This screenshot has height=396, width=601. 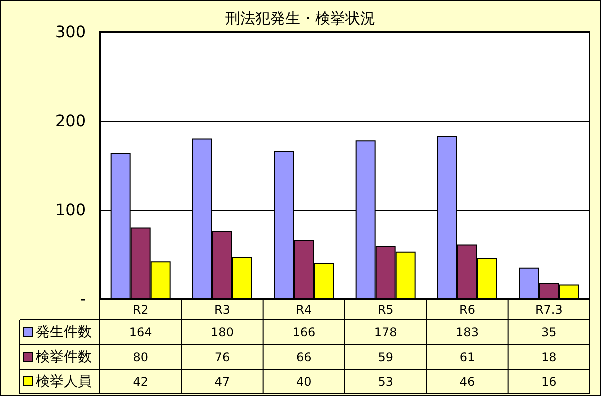 What do you see at coordinates (140, 333) in the screenshot?
I see `data-label: 164` at bounding box center [140, 333].